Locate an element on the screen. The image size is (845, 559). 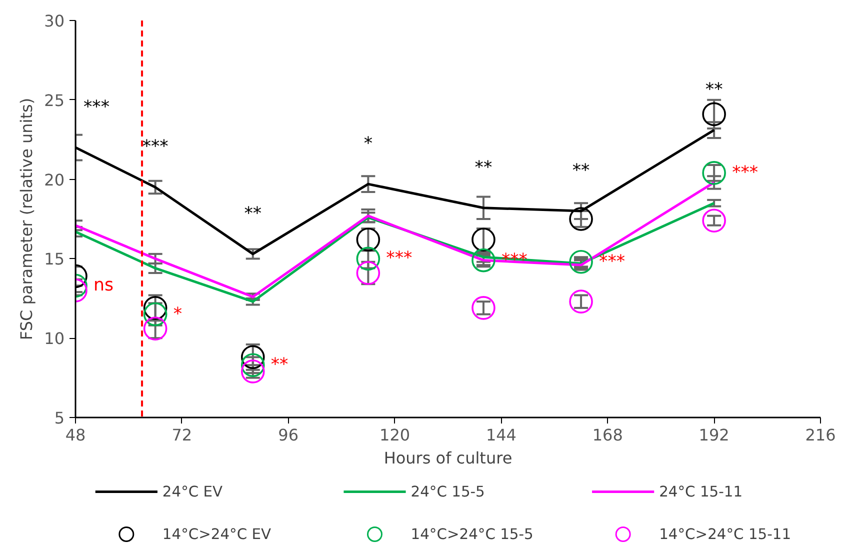
x-tick-label: 168 is located at coordinates (607, 435).